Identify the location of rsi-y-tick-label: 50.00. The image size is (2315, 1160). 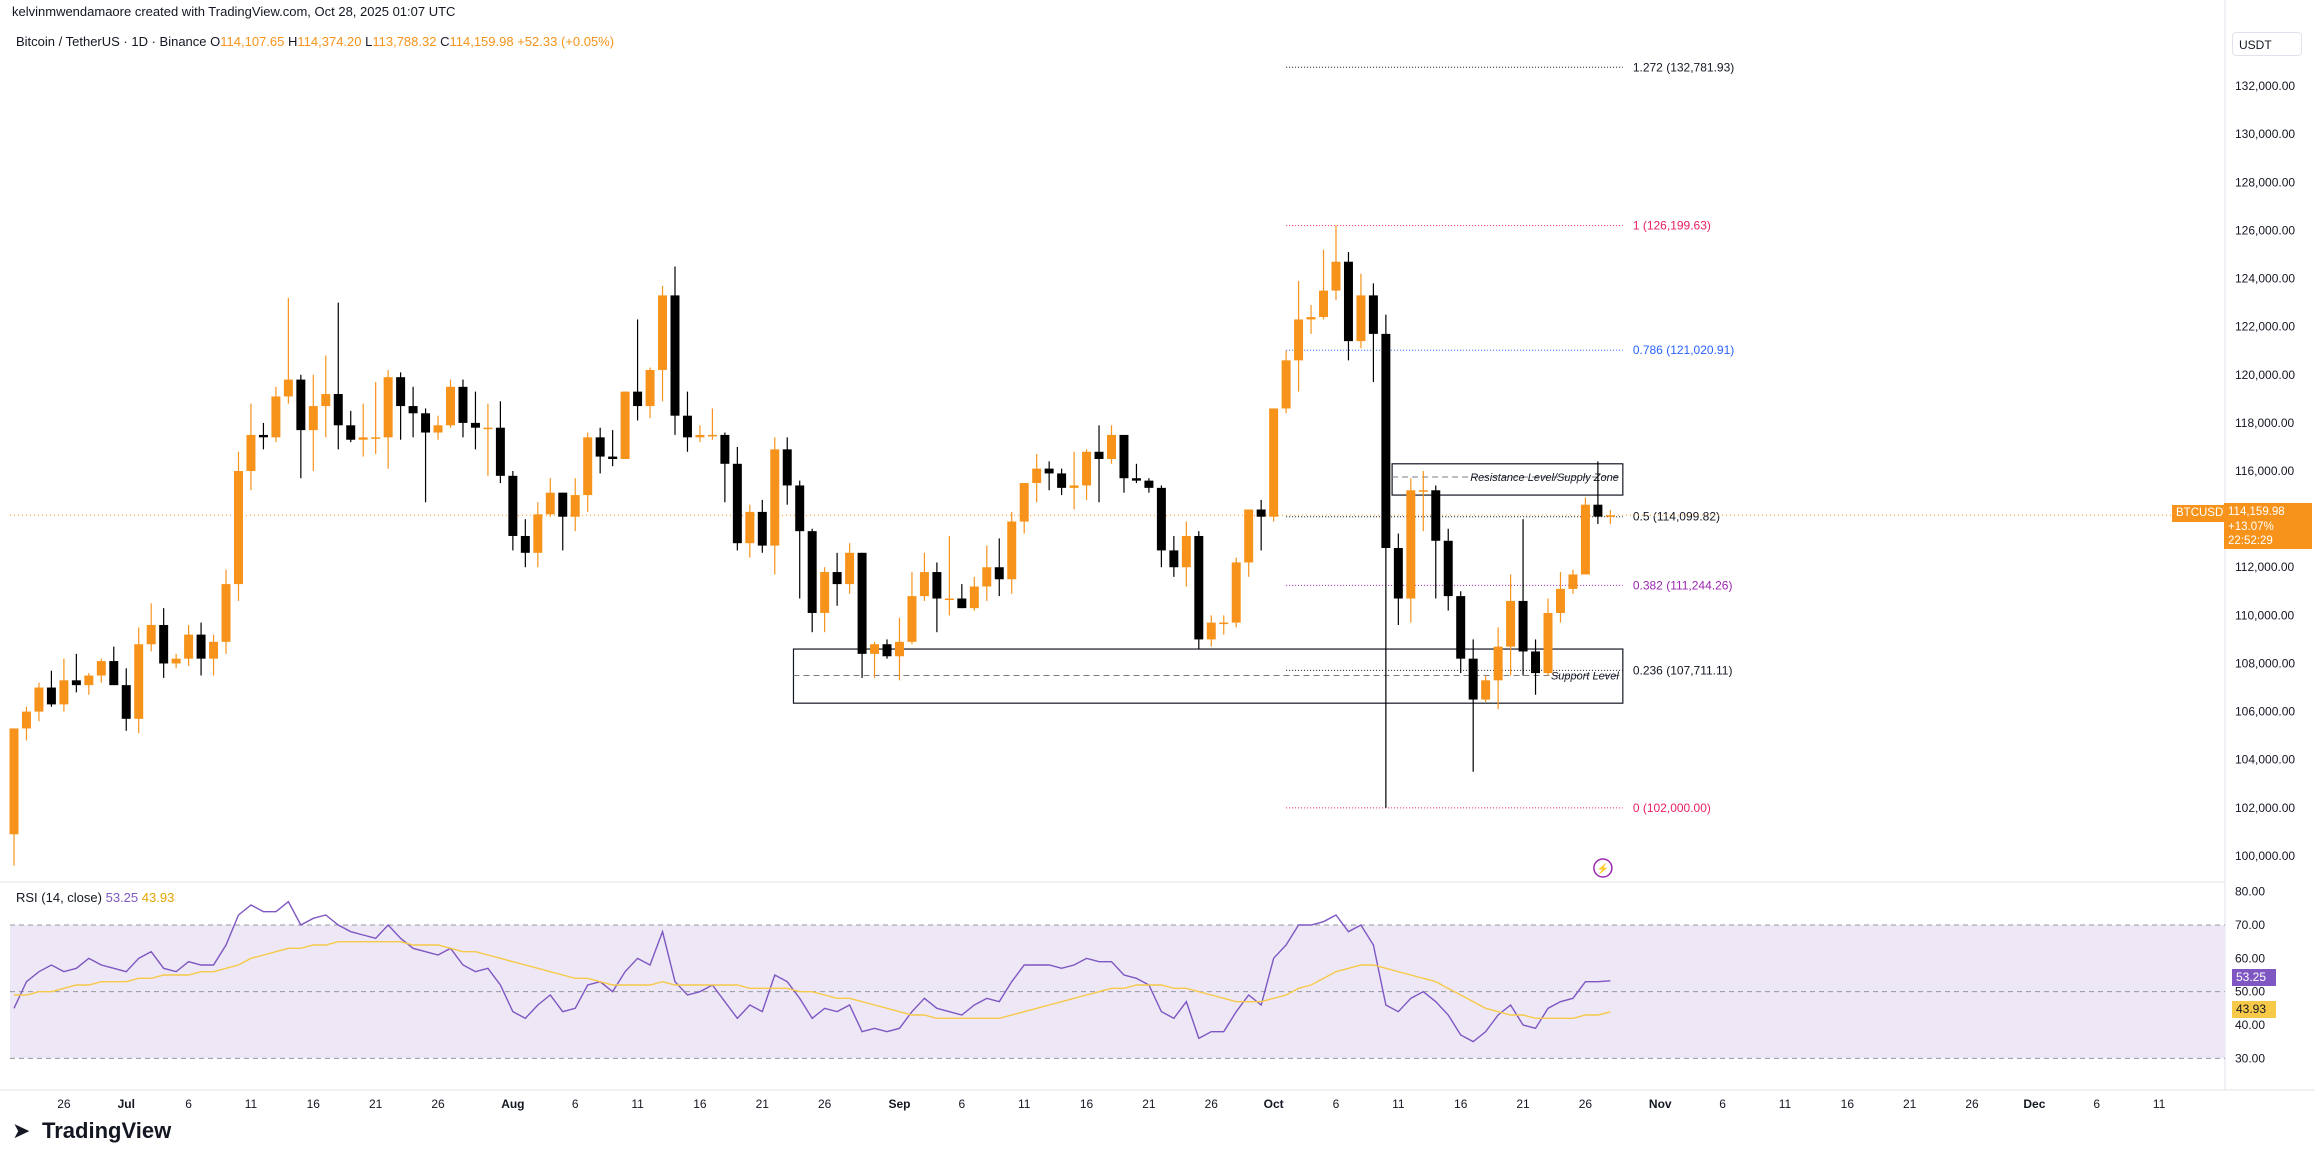
(2250, 992).